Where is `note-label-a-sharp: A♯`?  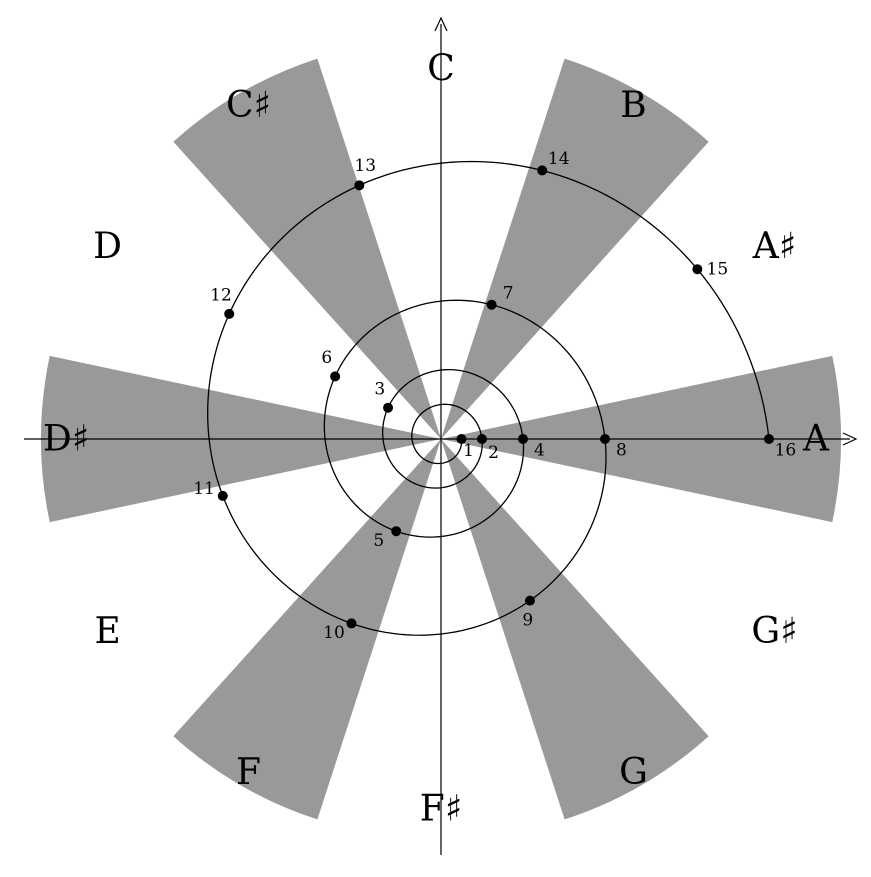
note-label-a-sharp: A♯ is located at coordinates (774, 246).